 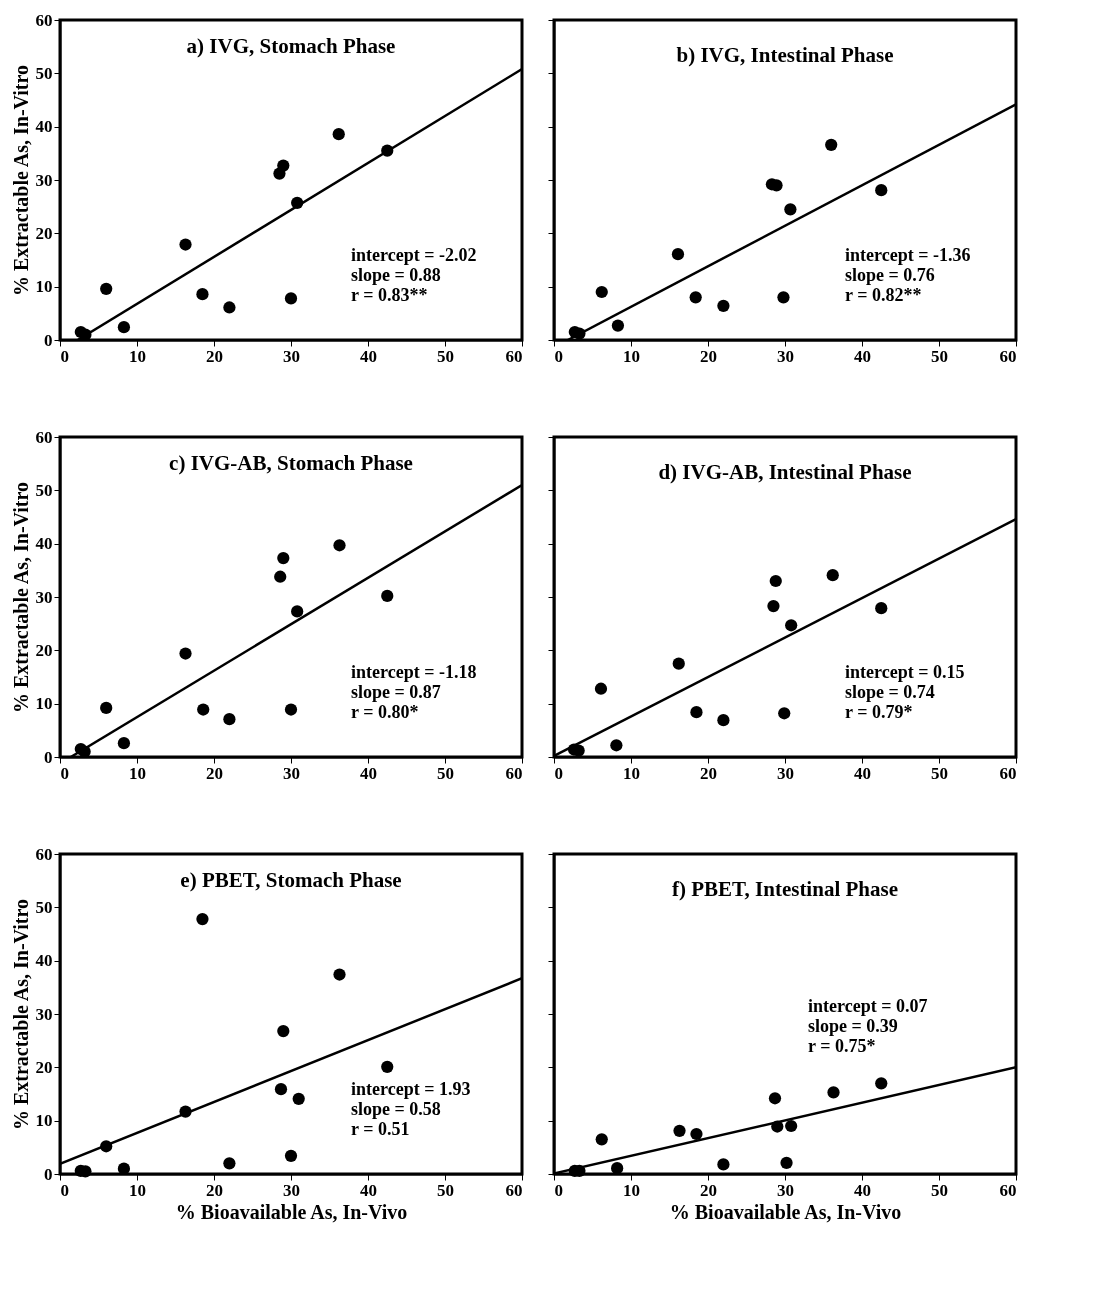 I want to click on annotation: r = 0.79*, so click(x=879, y=712).